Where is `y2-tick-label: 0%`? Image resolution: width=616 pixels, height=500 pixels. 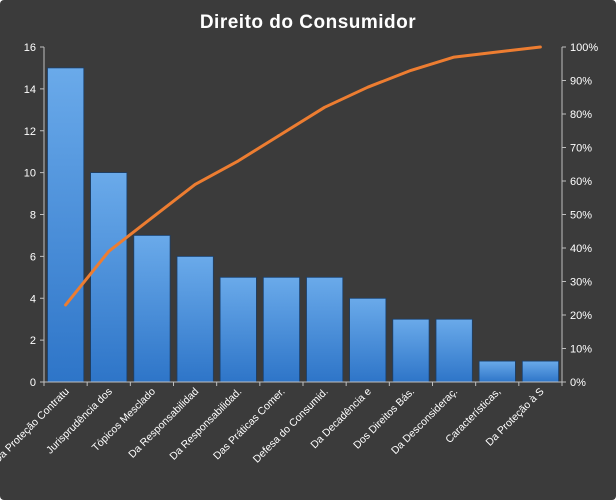 y2-tick-label: 0% is located at coordinates (578, 383).